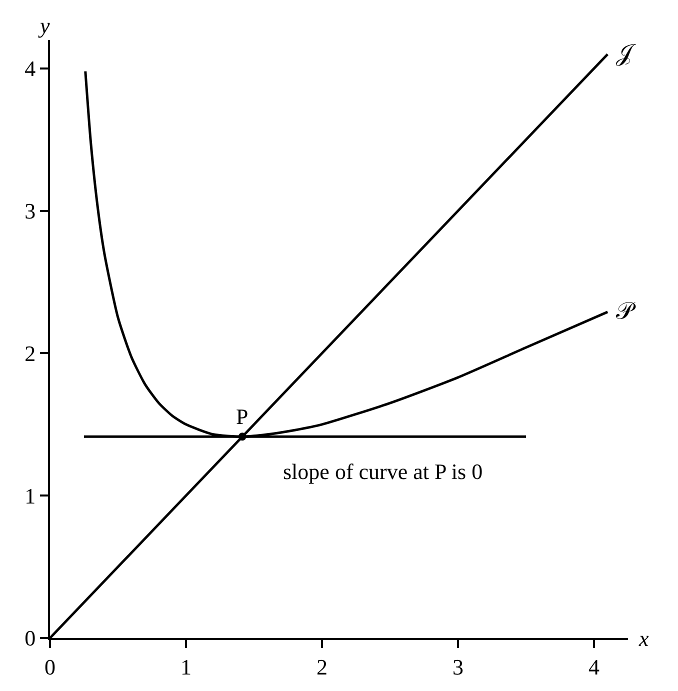 The image size is (678, 691). I want to click on x-tick-label: 3, so click(458, 667).